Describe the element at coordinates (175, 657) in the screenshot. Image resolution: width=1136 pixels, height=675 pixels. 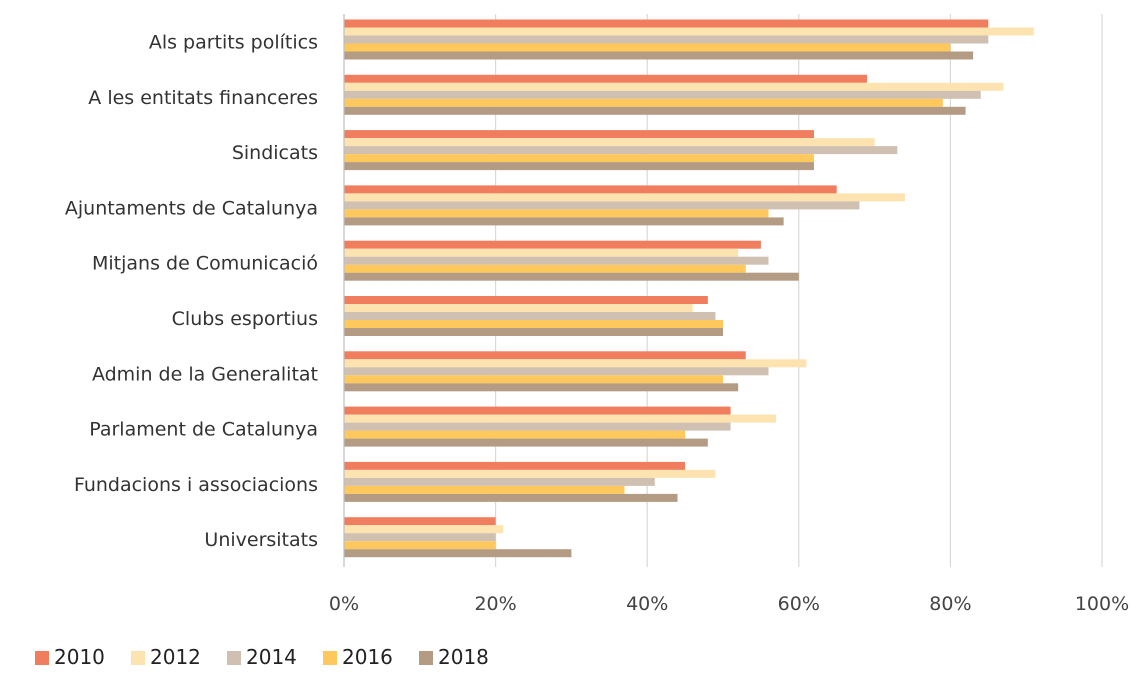
I see `legend-label: 2012` at that location.